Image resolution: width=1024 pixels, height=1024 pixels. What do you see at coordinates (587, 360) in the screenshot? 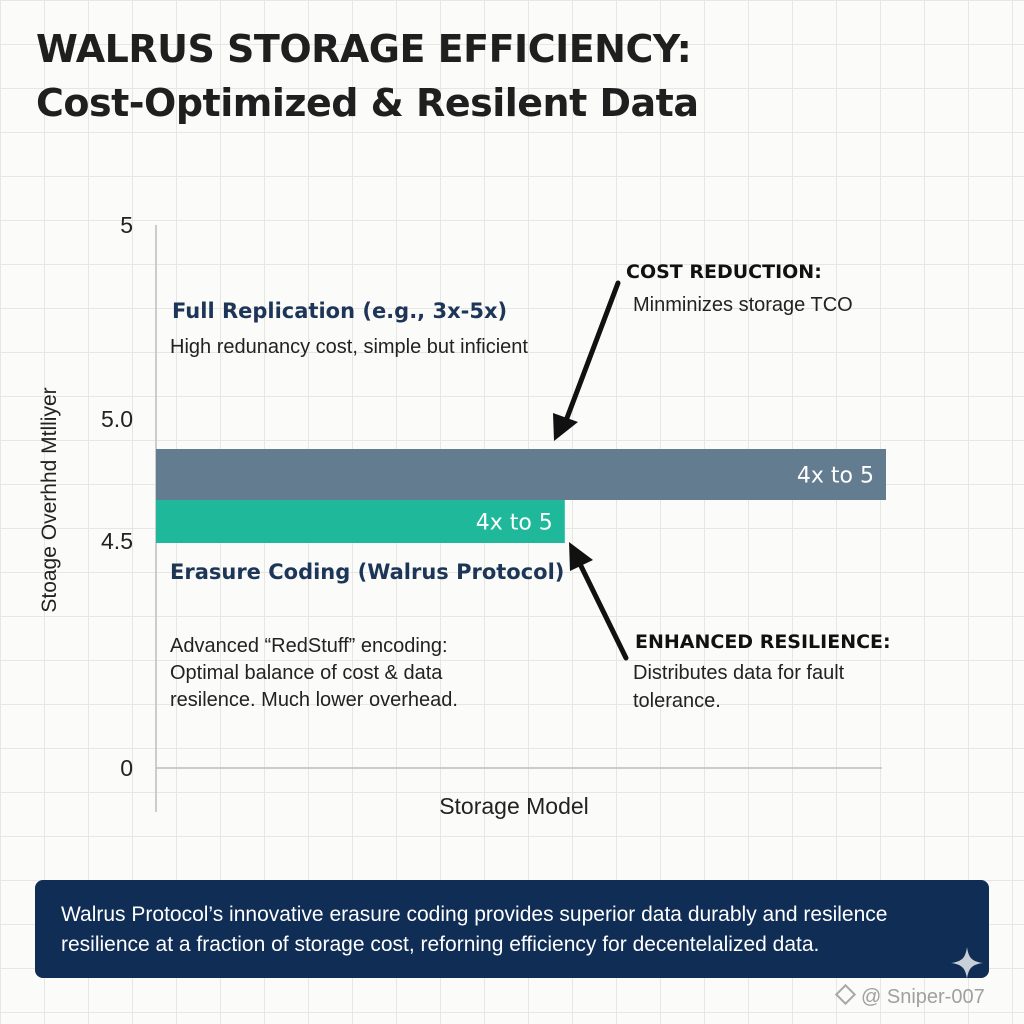
I see `cost-reduction-arrow` at bounding box center [587, 360].